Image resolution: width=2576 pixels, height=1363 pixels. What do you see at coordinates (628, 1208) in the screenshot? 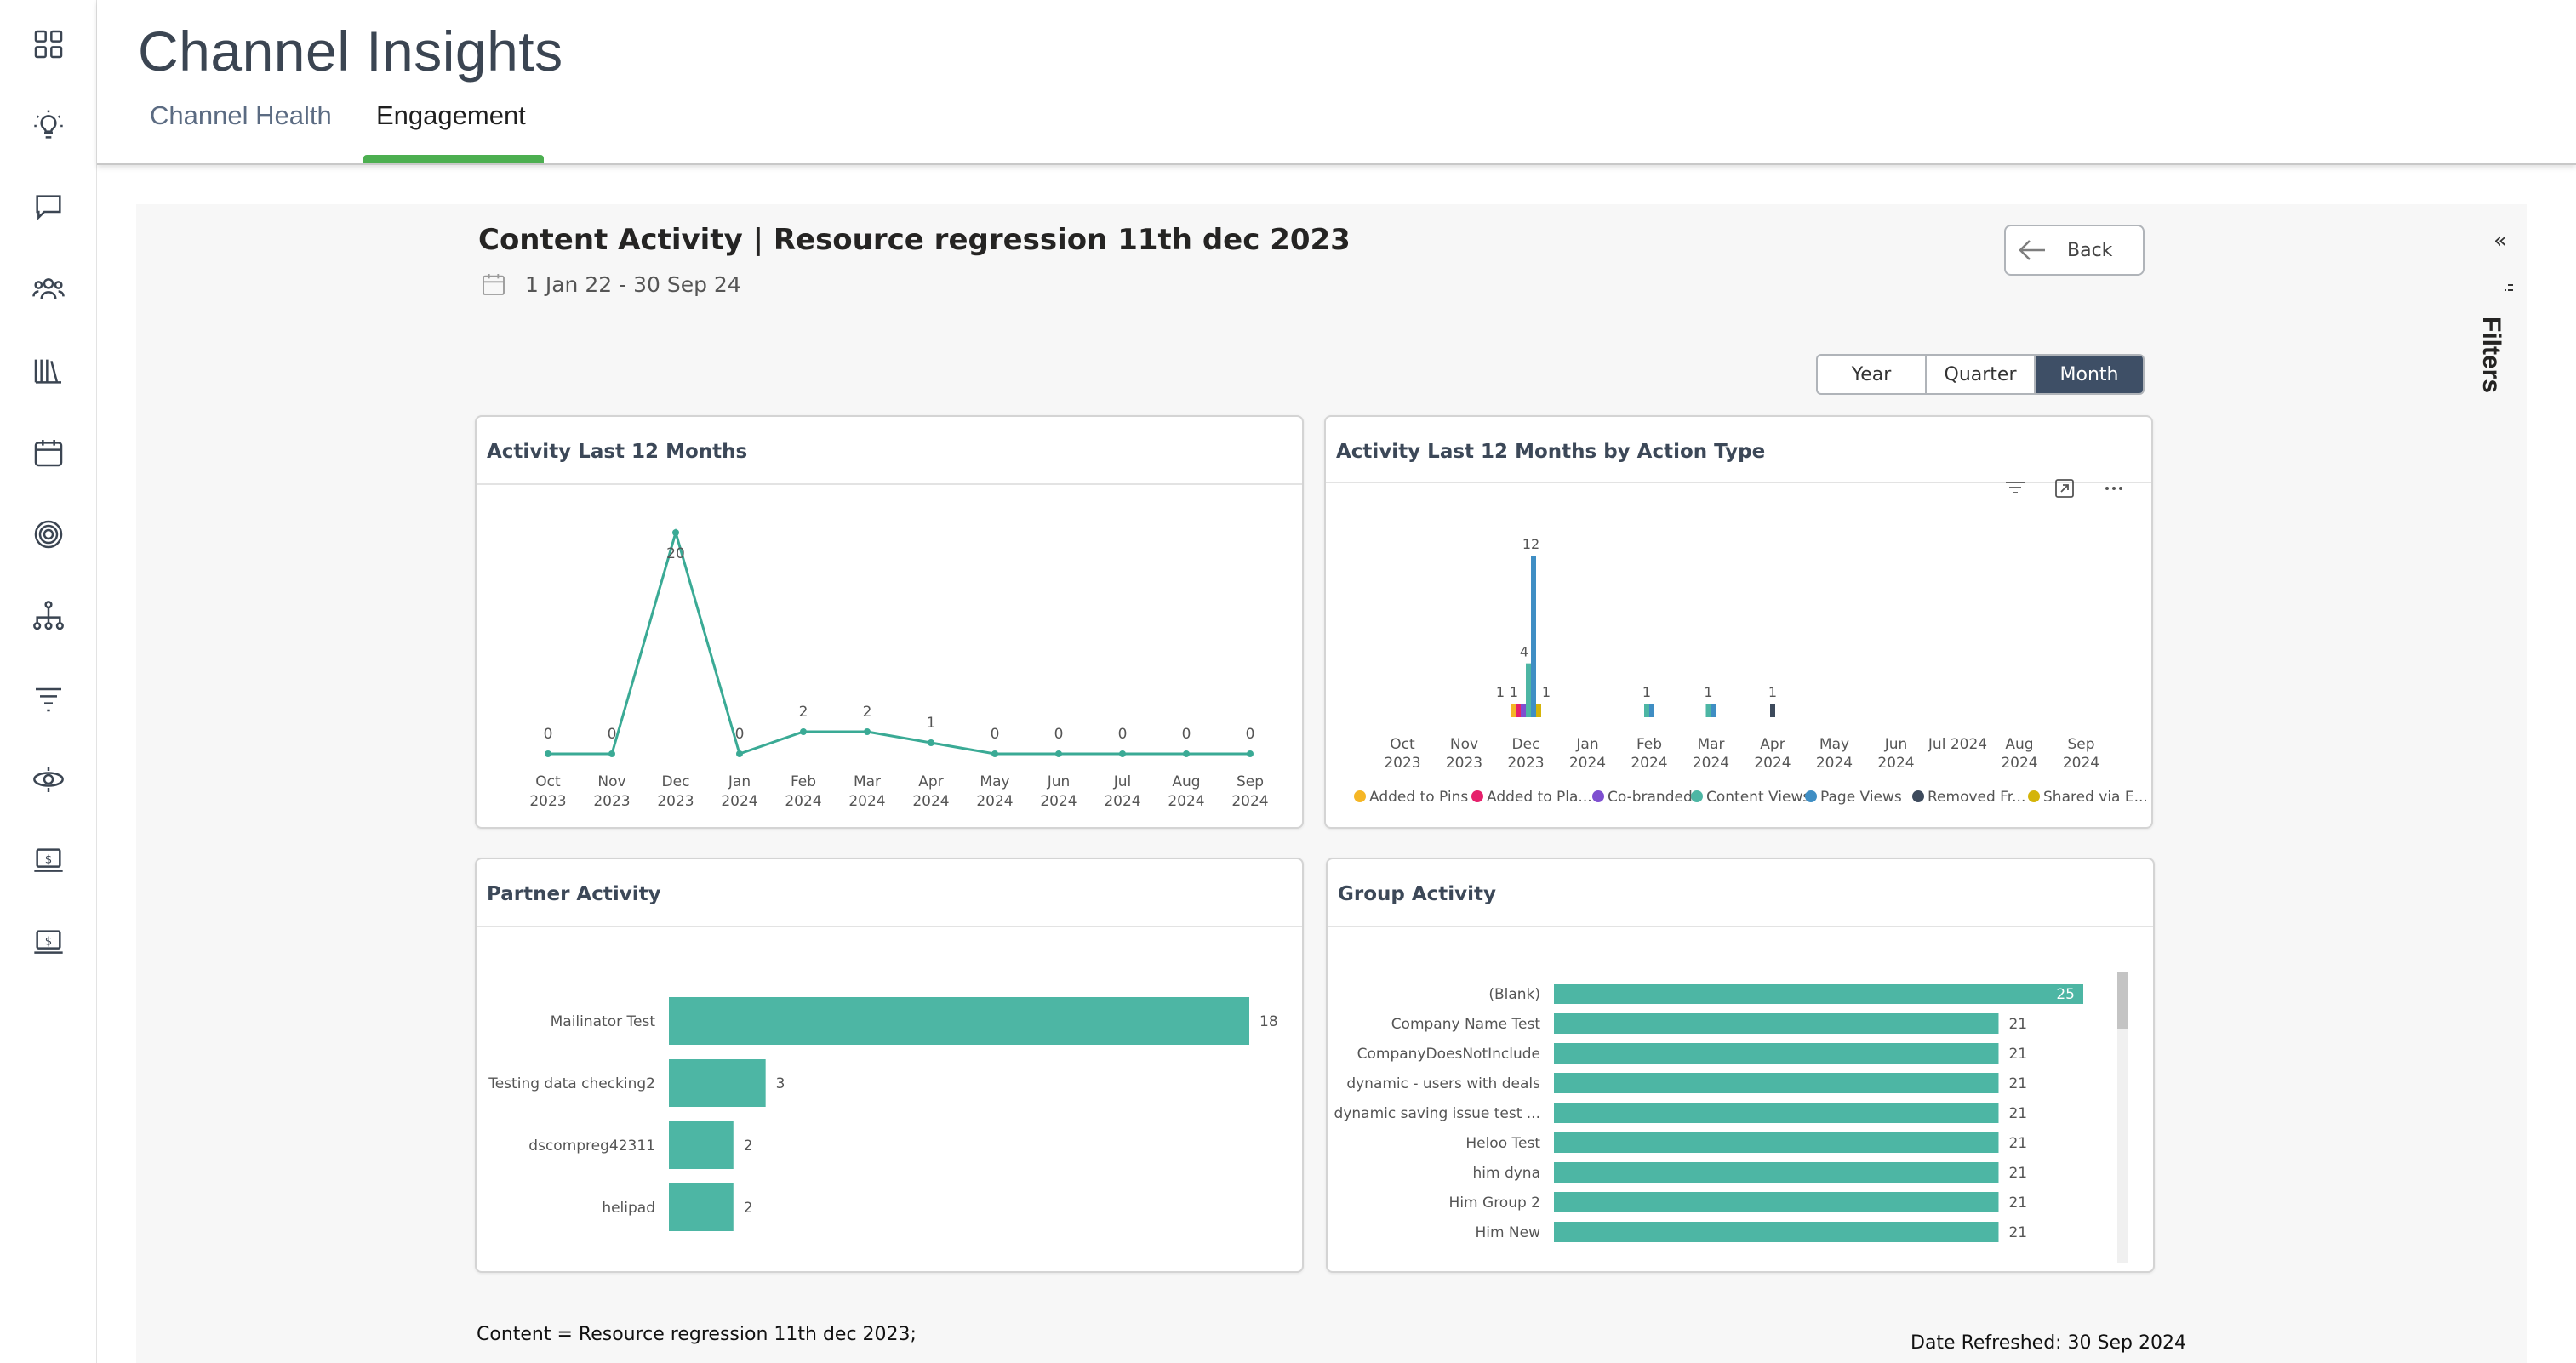
I see `category-label: helipad` at bounding box center [628, 1208].